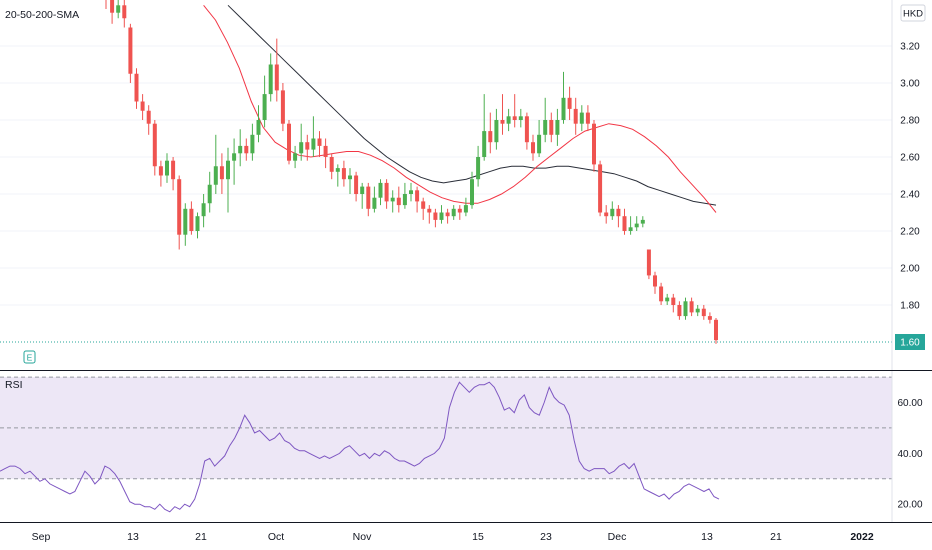 The width and height of the screenshot is (932, 550). Describe the element at coordinates (910, 342) in the screenshot. I see `last-price-badge: 1.60` at that location.